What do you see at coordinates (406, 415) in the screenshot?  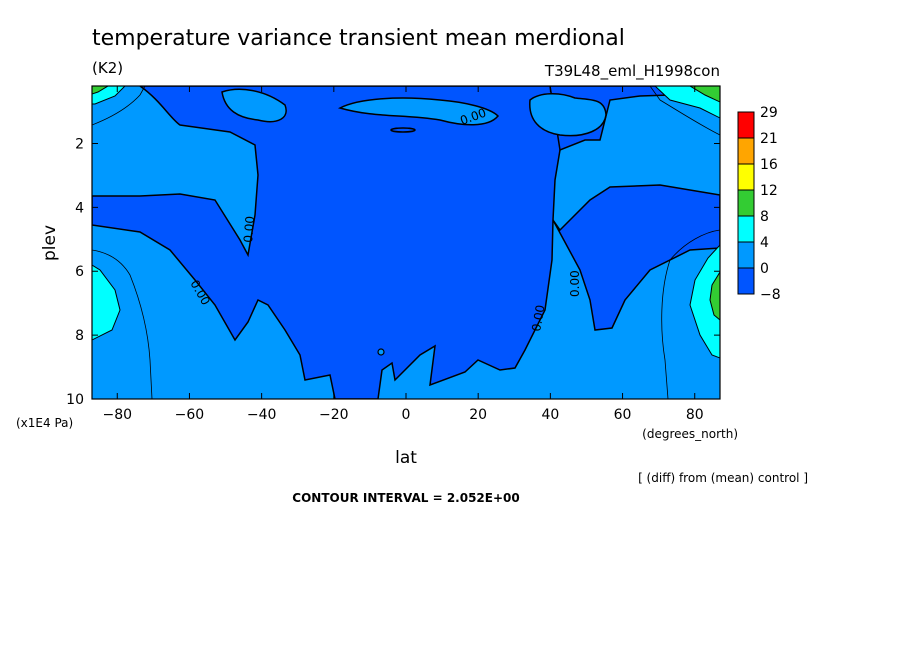 I see `x-tick-label: 0` at bounding box center [406, 415].